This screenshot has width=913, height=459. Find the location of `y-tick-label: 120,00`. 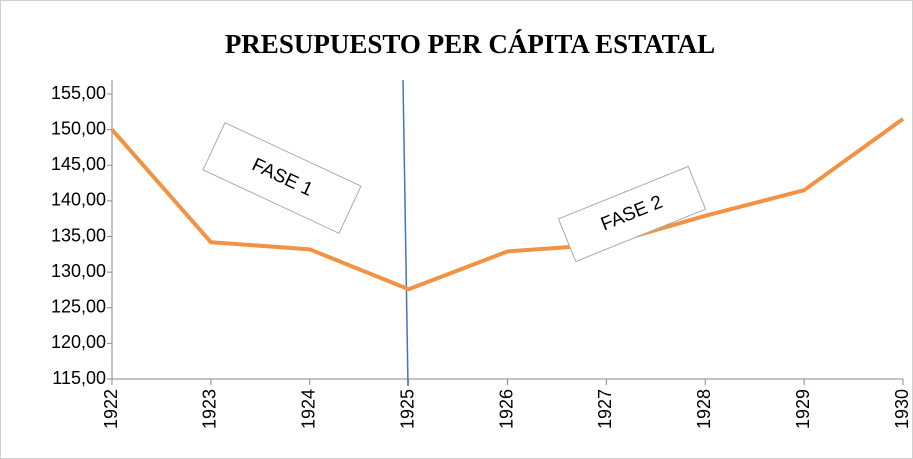

y-tick-label: 120,00 is located at coordinates (78, 342).